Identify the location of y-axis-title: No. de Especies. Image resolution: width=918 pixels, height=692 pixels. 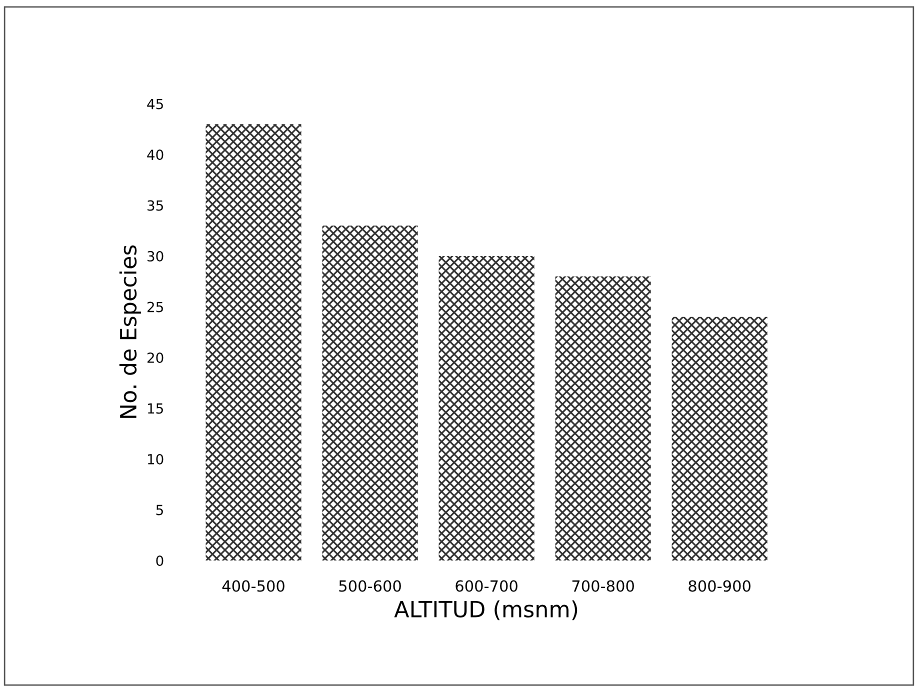
(130, 331).